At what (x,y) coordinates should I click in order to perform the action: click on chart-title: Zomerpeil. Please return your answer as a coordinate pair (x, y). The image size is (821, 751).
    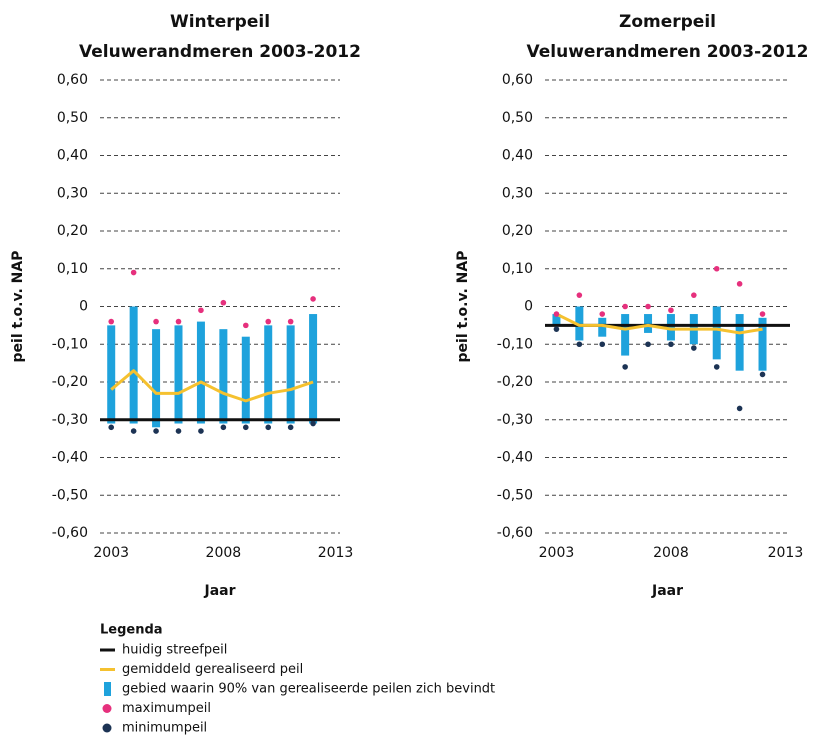
    Looking at the image, I should click on (667, 22).